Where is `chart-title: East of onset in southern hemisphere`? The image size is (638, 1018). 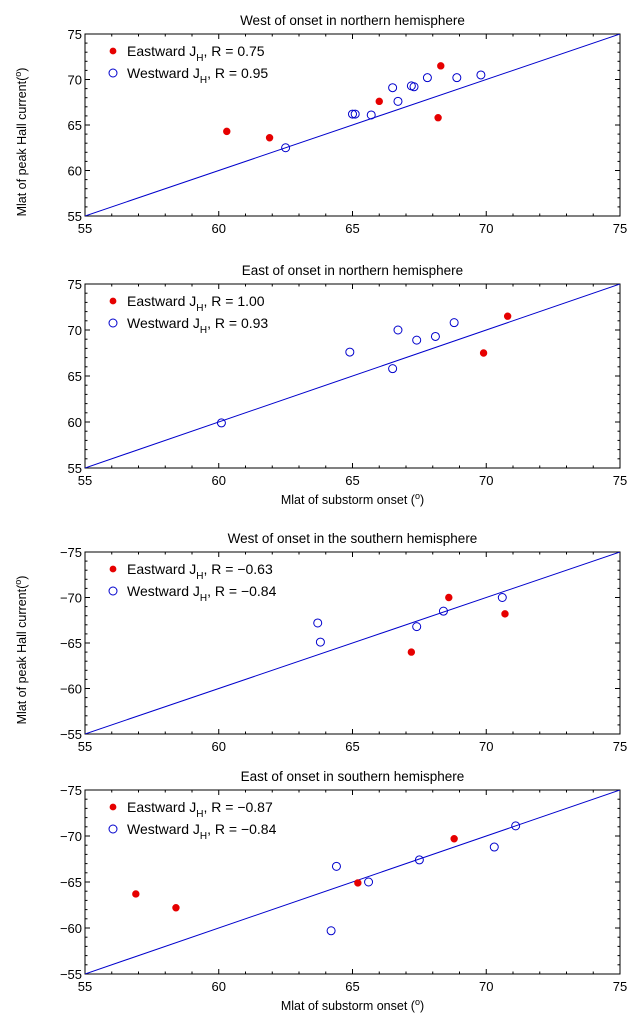
chart-title: East of onset in southern hemisphere is located at coordinates (353, 776).